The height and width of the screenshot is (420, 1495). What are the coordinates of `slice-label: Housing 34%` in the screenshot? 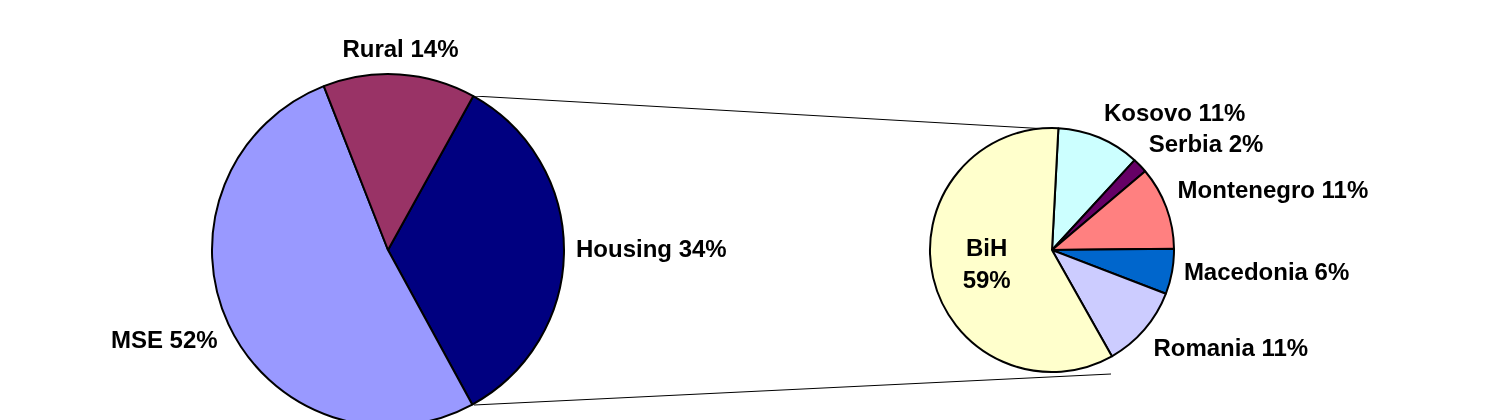 It's located at (651, 249).